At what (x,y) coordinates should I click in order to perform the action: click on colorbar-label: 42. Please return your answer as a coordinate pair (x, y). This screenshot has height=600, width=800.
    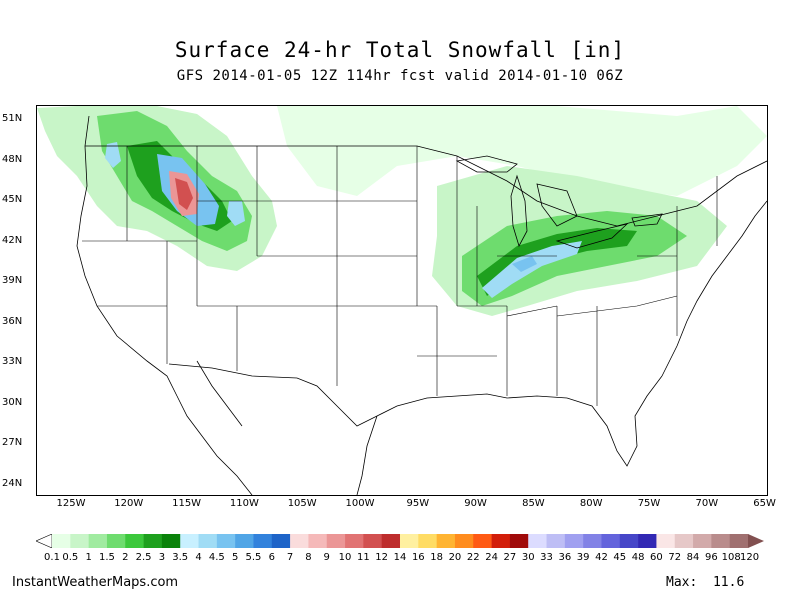
    Looking at the image, I should click on (601, 557).